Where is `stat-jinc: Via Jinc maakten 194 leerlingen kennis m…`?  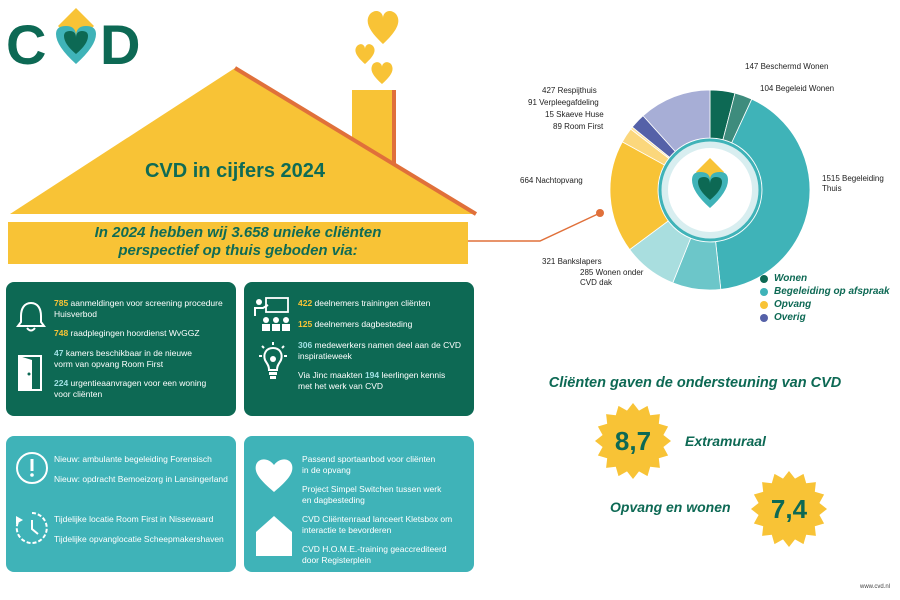
stat-jinc: Via Jinc maakten 194 leerlingen kennis m… is located at coordinates (371, 381).